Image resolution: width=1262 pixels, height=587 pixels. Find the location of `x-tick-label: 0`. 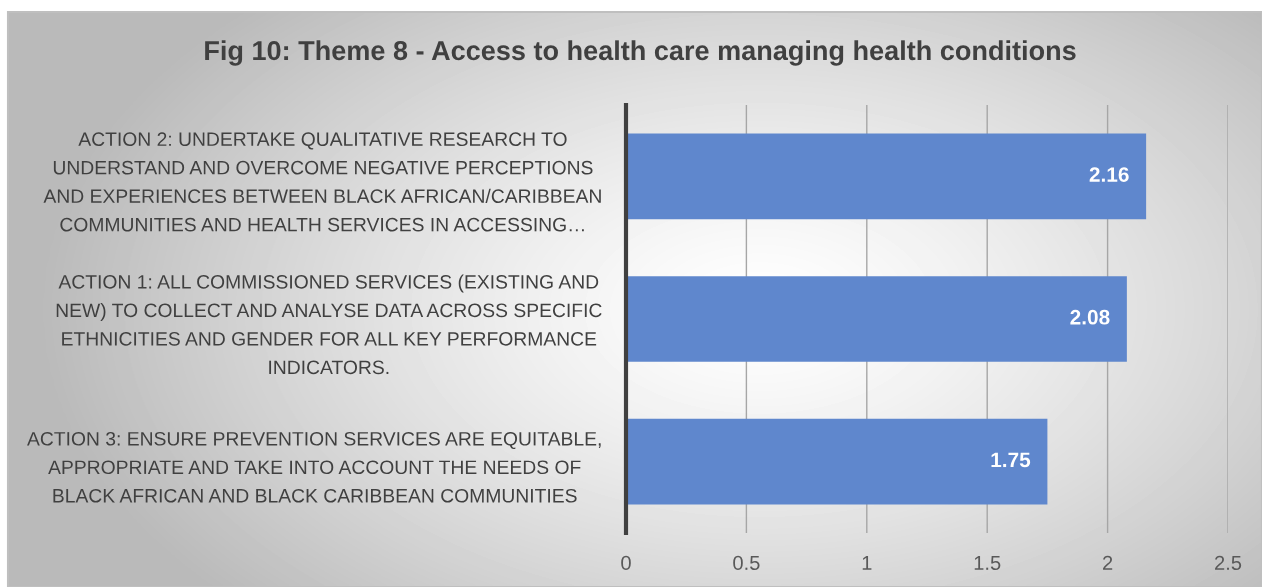

x-tick-label: 0 is located at coordinates (626, 563).